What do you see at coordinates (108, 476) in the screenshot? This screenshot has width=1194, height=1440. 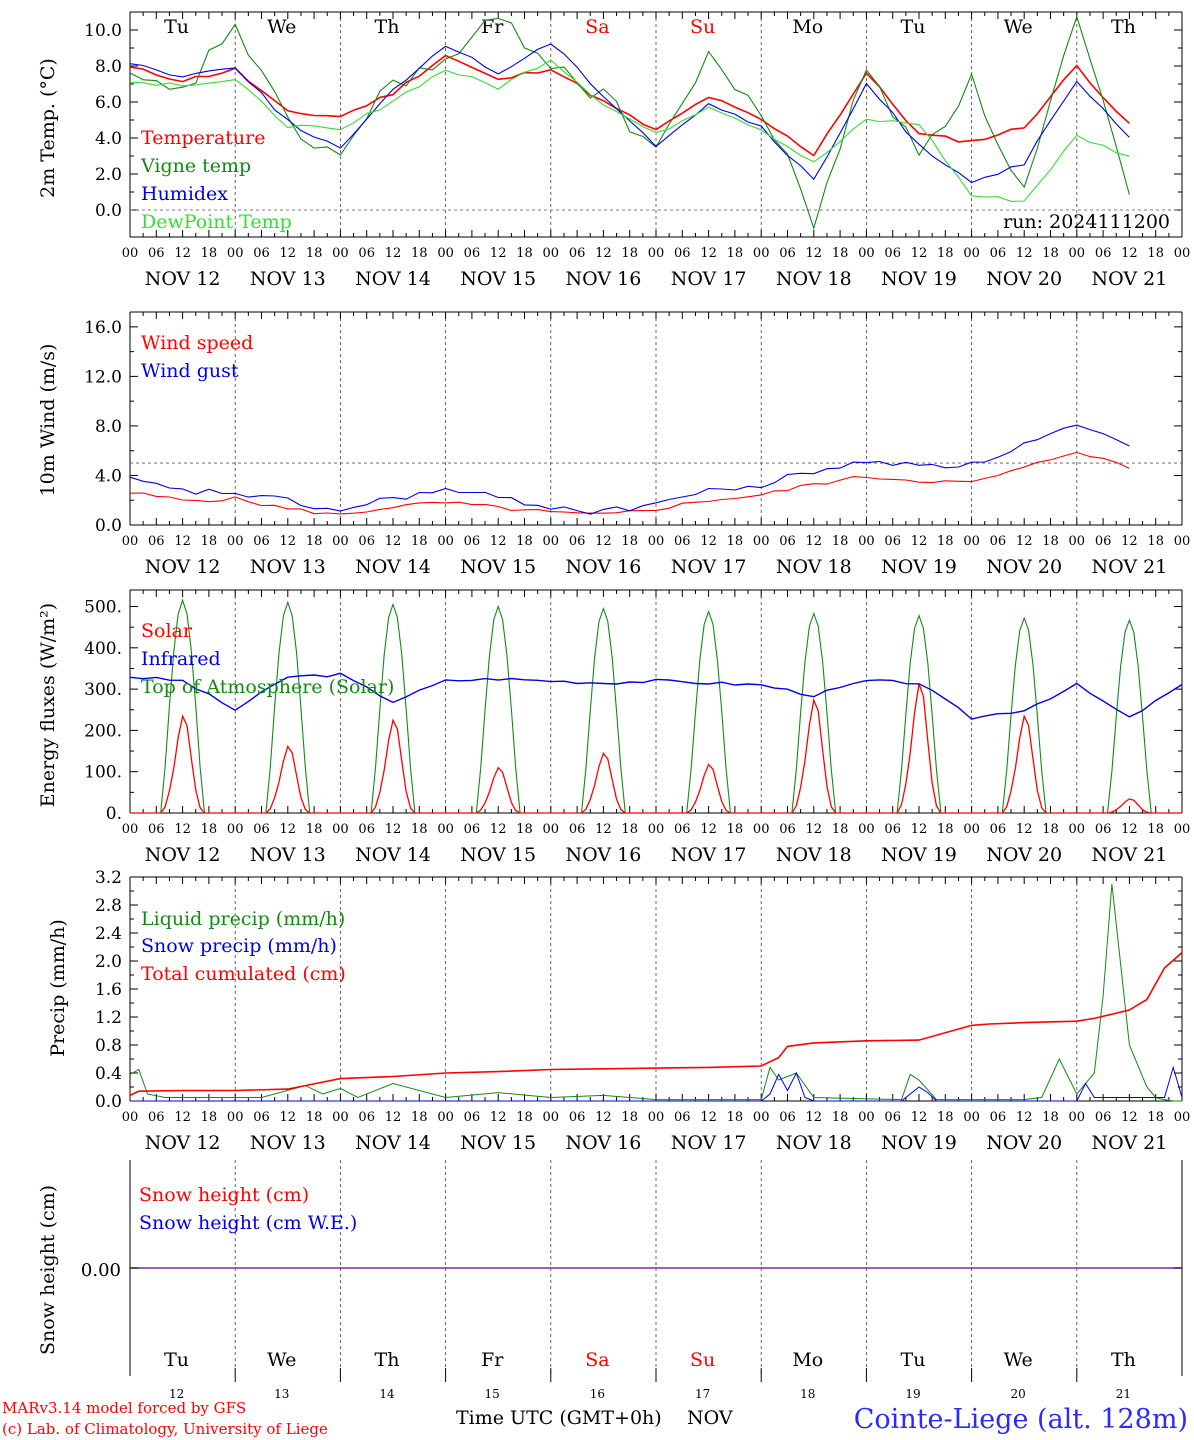 I see `y-tick-label: 4.0` at bounding box center [108, 476].